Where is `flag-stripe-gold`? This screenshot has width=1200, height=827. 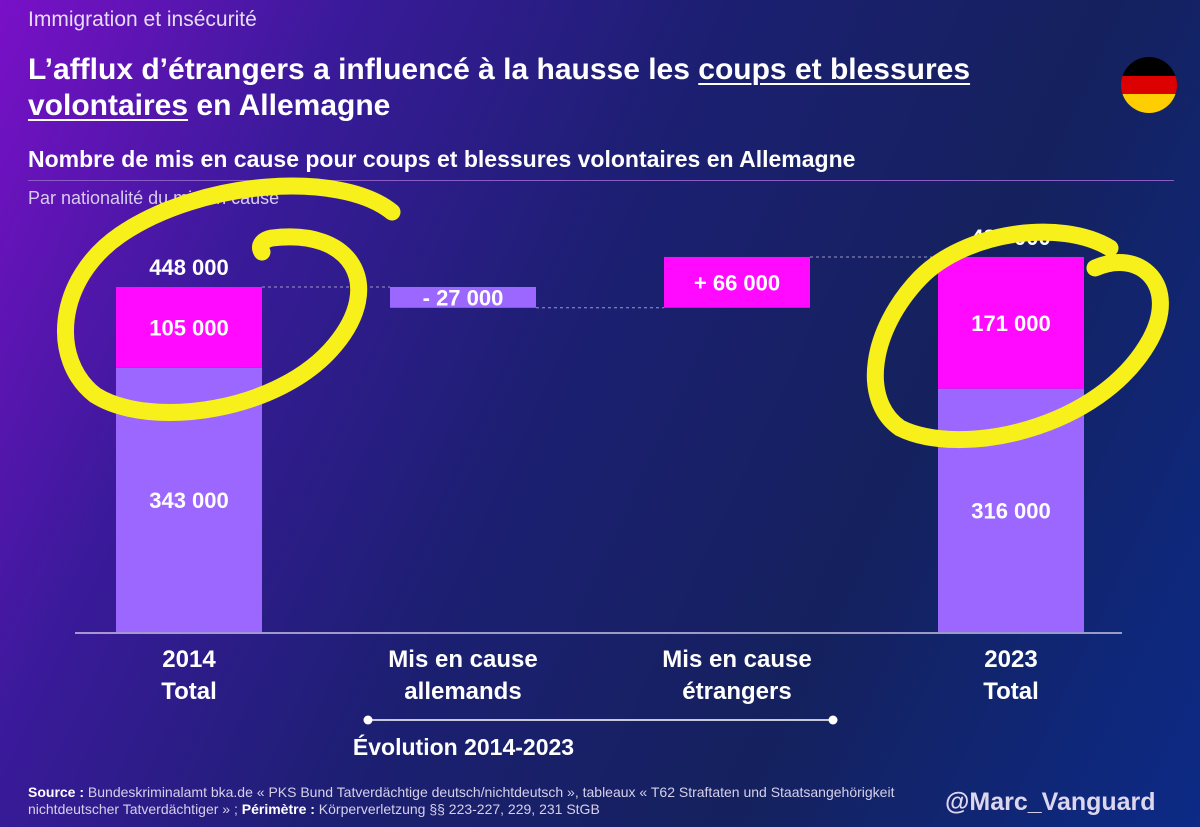
flag-stripe-gold is located at coordinates (1149, 103).